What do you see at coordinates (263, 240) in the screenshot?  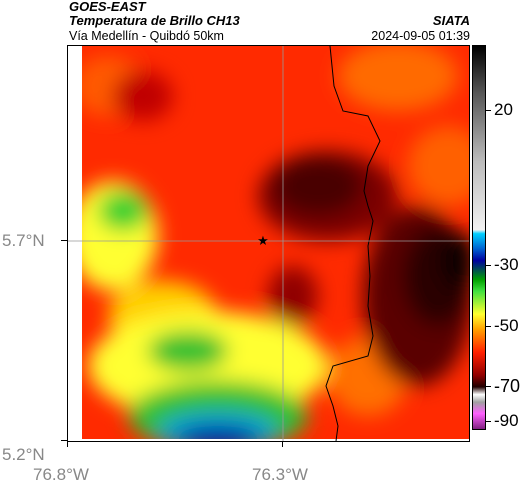 I see `star-icon: ★` at bounding box center [263, 240].